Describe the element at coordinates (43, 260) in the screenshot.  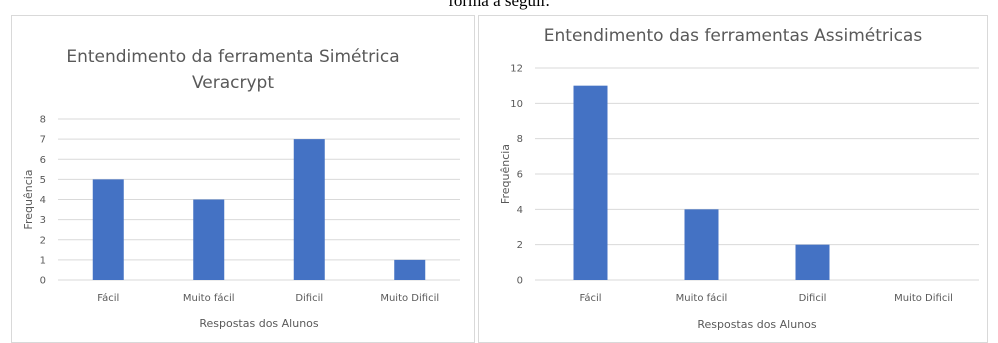
I see `y-tick-label: 1` at that location.